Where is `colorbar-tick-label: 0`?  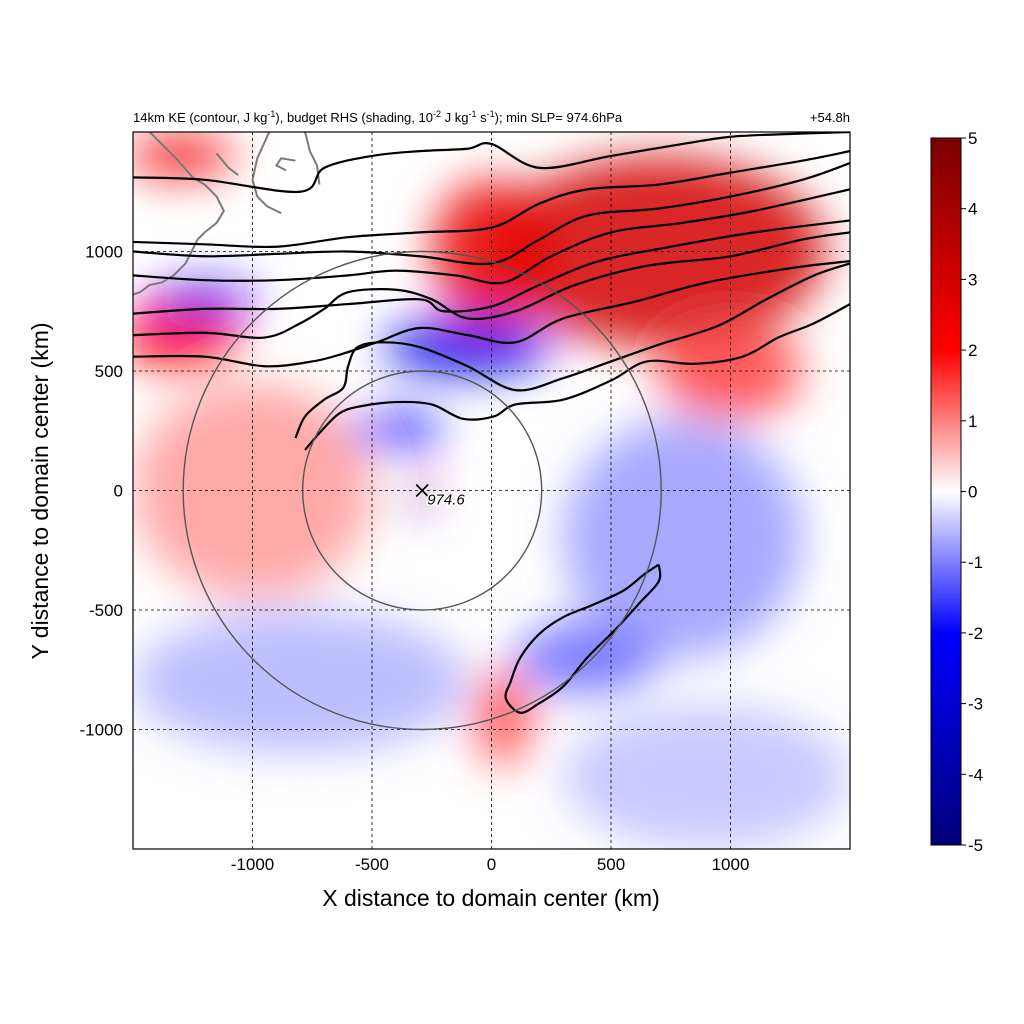 colorbar-tick-label: 0 is located at coordinates (972, 492).